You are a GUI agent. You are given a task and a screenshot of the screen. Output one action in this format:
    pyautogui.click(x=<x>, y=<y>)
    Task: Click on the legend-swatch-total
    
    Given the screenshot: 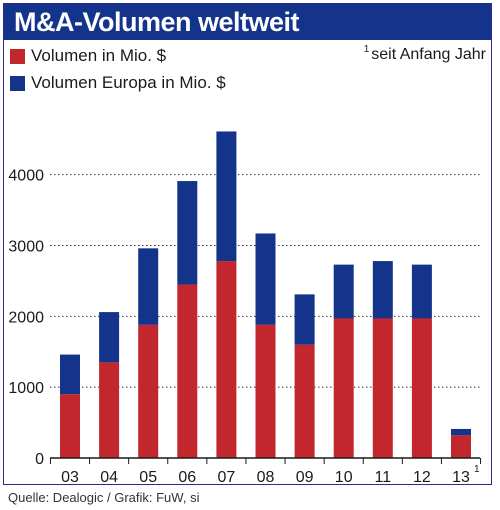 What is the action you would take?
    pyautogui.click(x=17, y=56)
    